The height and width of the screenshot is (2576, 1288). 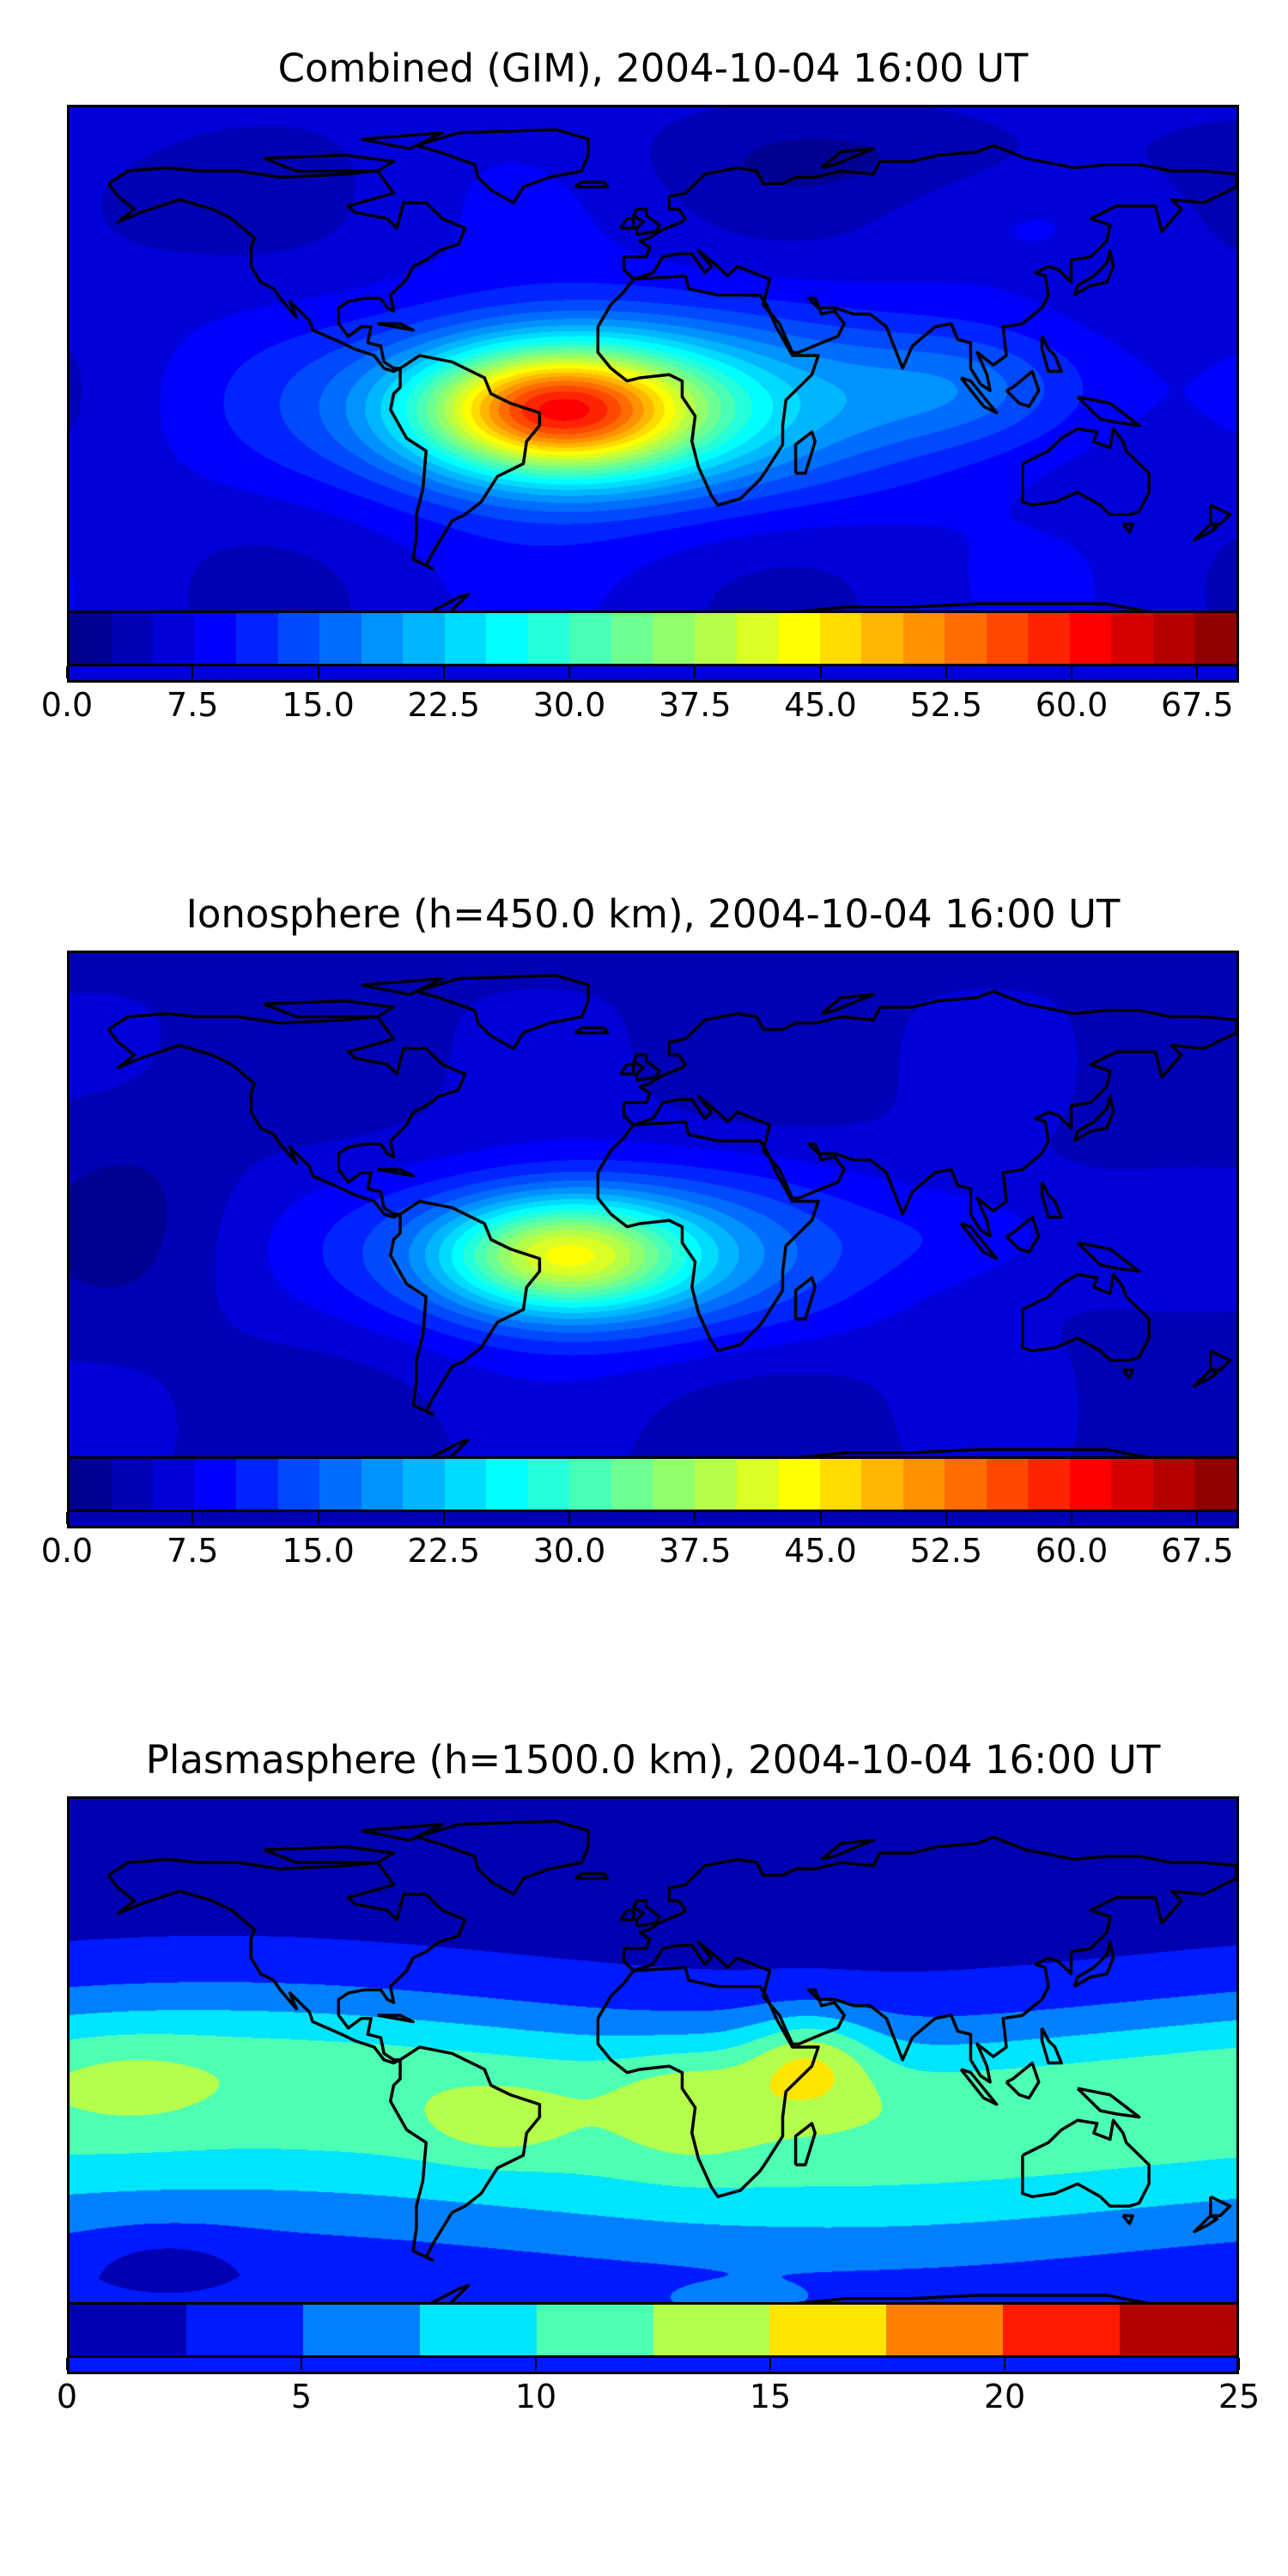 What do you see at coordinates (640, 700) in the screenshot?
I see `colorbar-ticks: 0.0 7.5 15.0 22.5 30.0 37.5 45.0 52.5 60.0 67.5` at bounding box center [640, 700].